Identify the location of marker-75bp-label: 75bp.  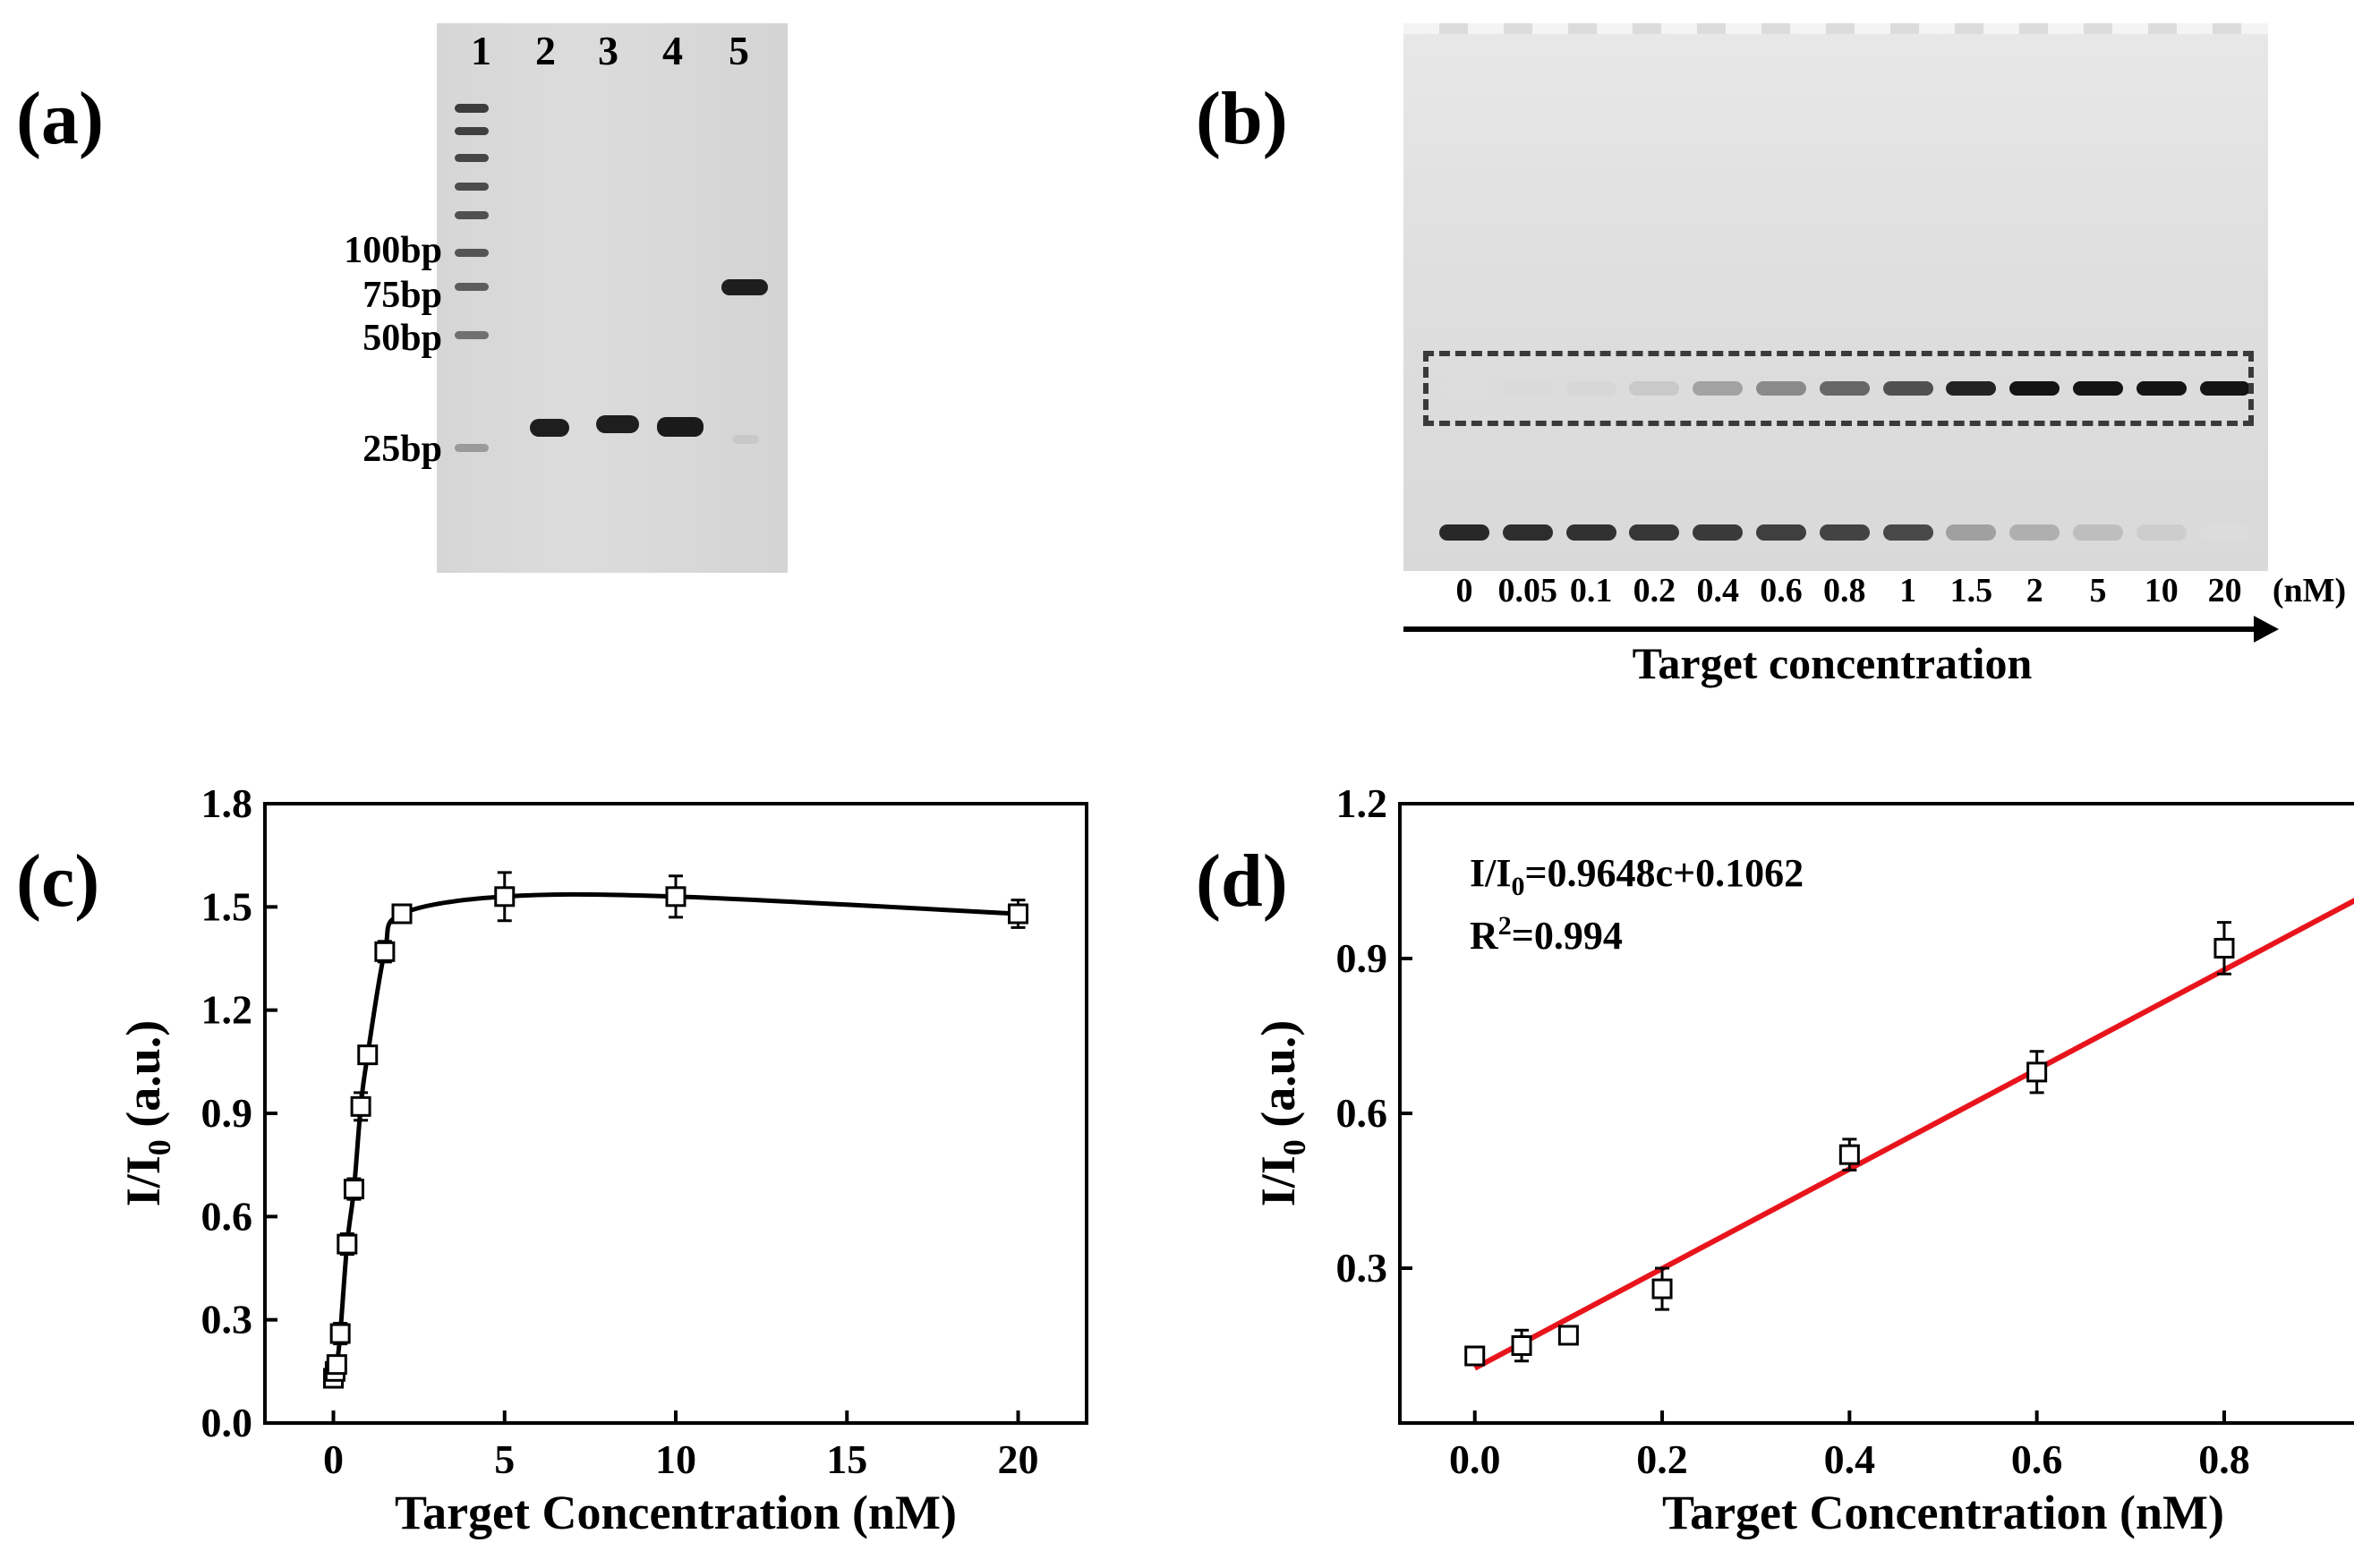
(402, 295).